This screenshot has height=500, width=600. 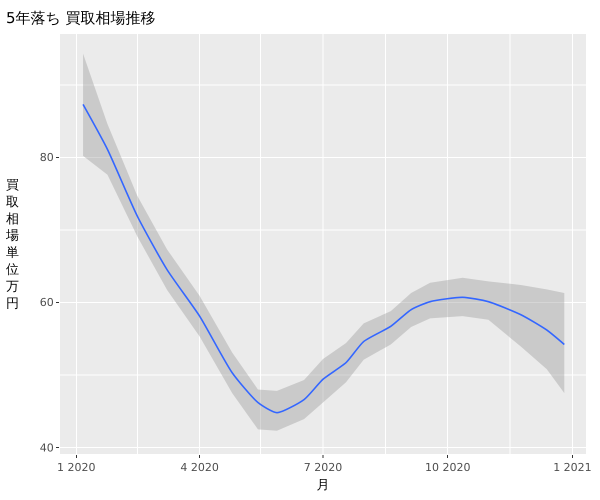 What do you see at coordinates (323, 485) in the screenshot?
I see `x-axis-title: 月` at bounding box center [323, 485].